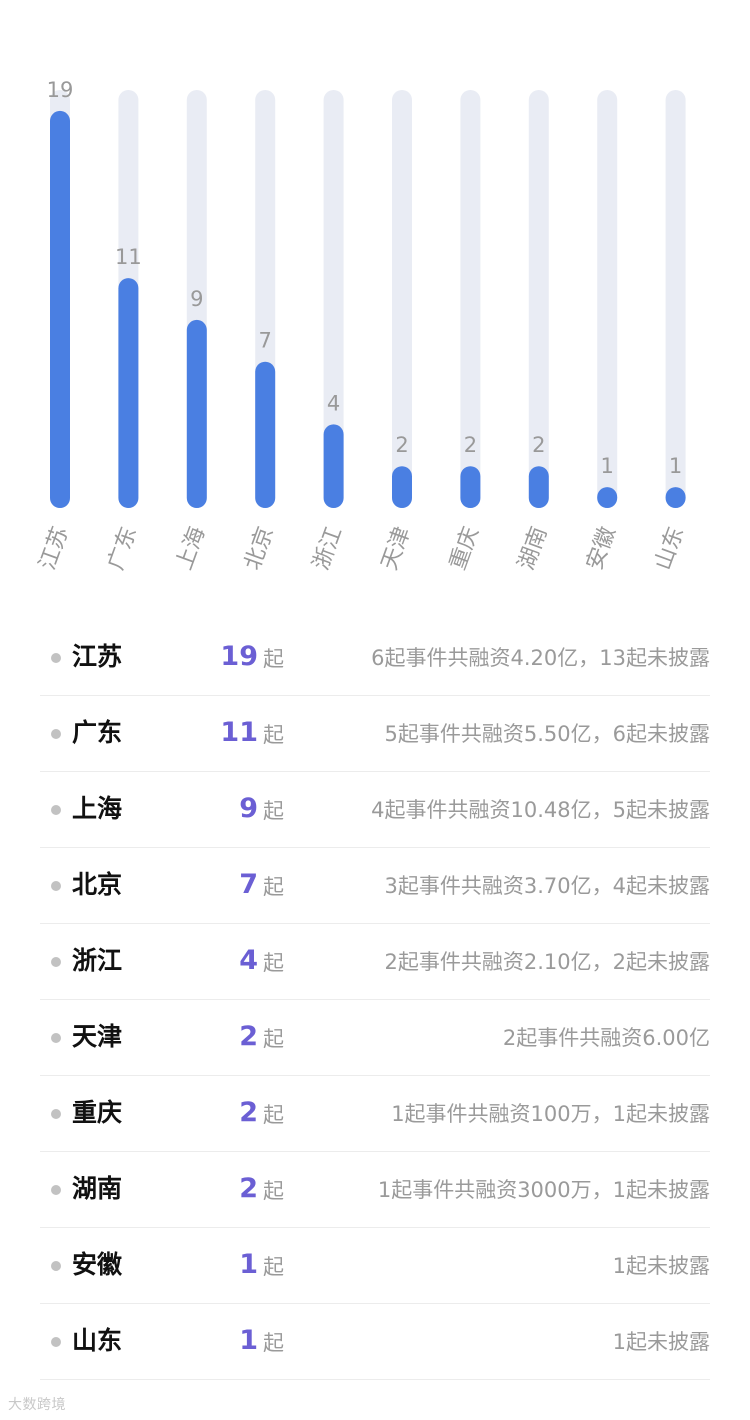 The width and height of the screenshot is (750, 1420). I want to click on financing-description: 4起事件共融资10.48亿，5起未披露, so click(540, 810).